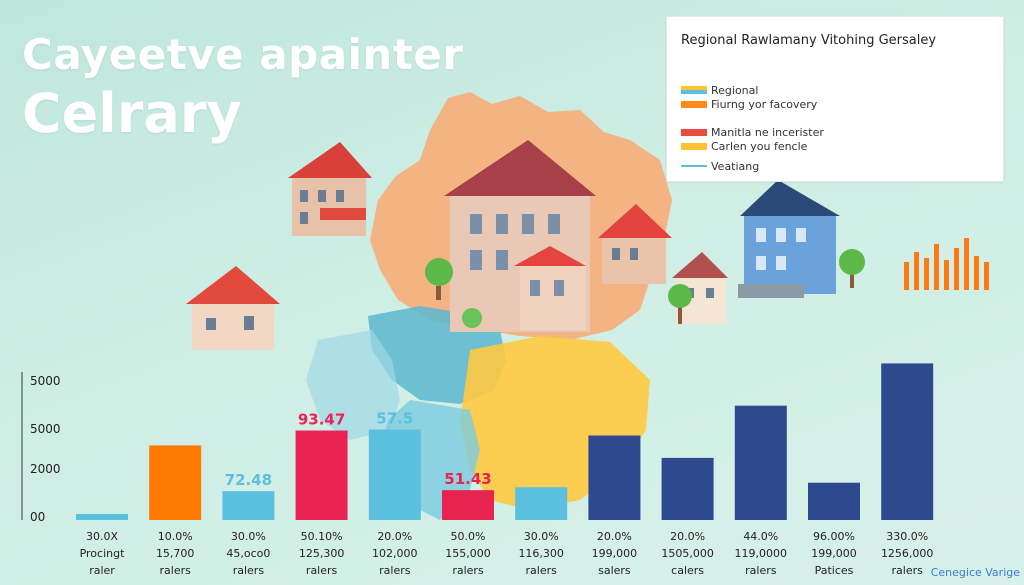 The height and width of the screenshot is (585, 1024). I want to click on bar-count-label: Procingt, so click(103, 553).